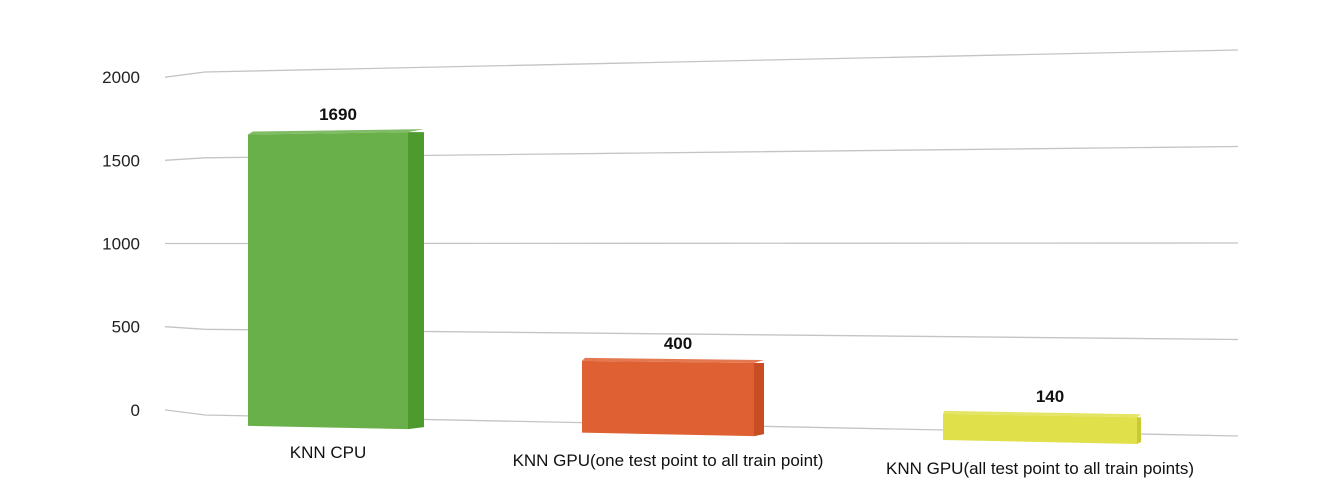 Image resolution: width=1336 pixels, height=504 pixels. What do you see at coordinates (701, 63) in the screenshot?
I see `gridline-2000` at bounding box center [701, 63].